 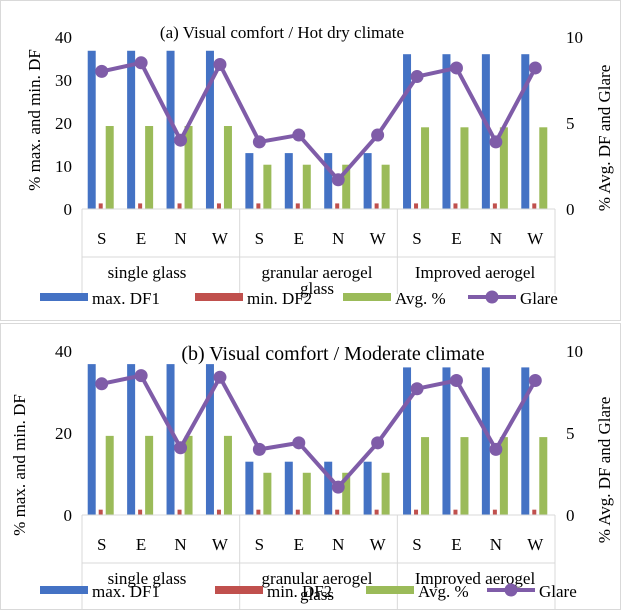 What do you see at coordinates (282, 32) in the screenshot?
I see `panel-a-title: (a) Visual comfort / Hot dry climate` at bounding box center [282, 32].